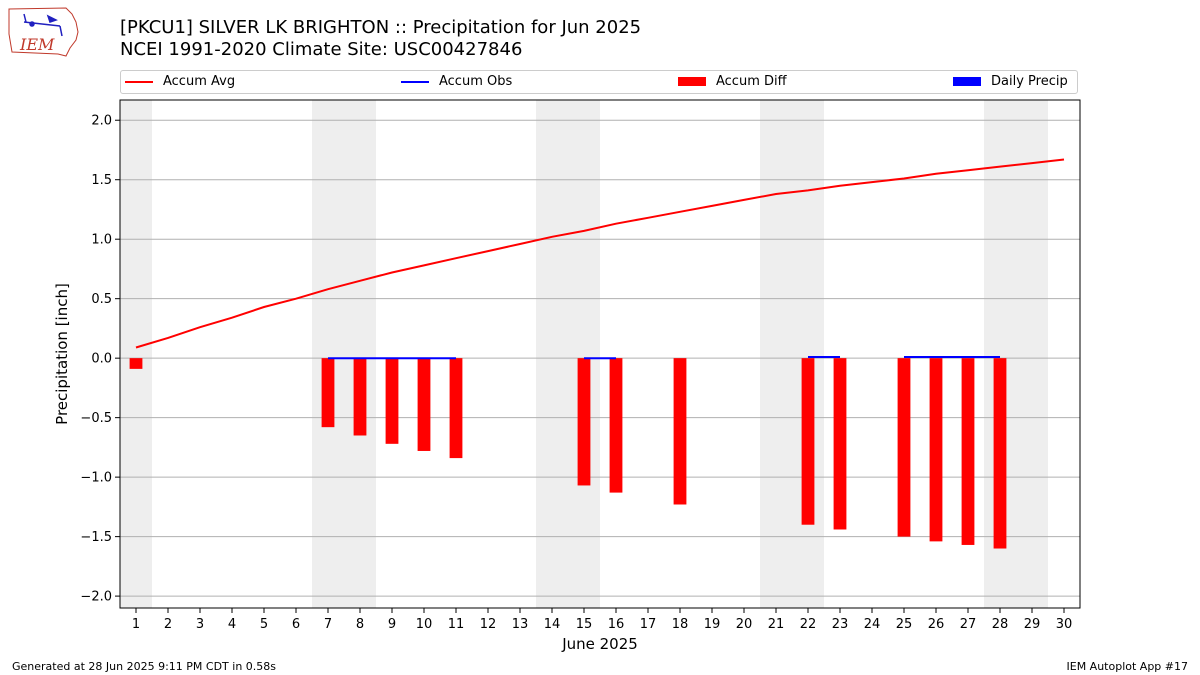 The height and width of the screenshot is (675, 1200). I want to click on iem-logo: IEM, so click(43, 32).